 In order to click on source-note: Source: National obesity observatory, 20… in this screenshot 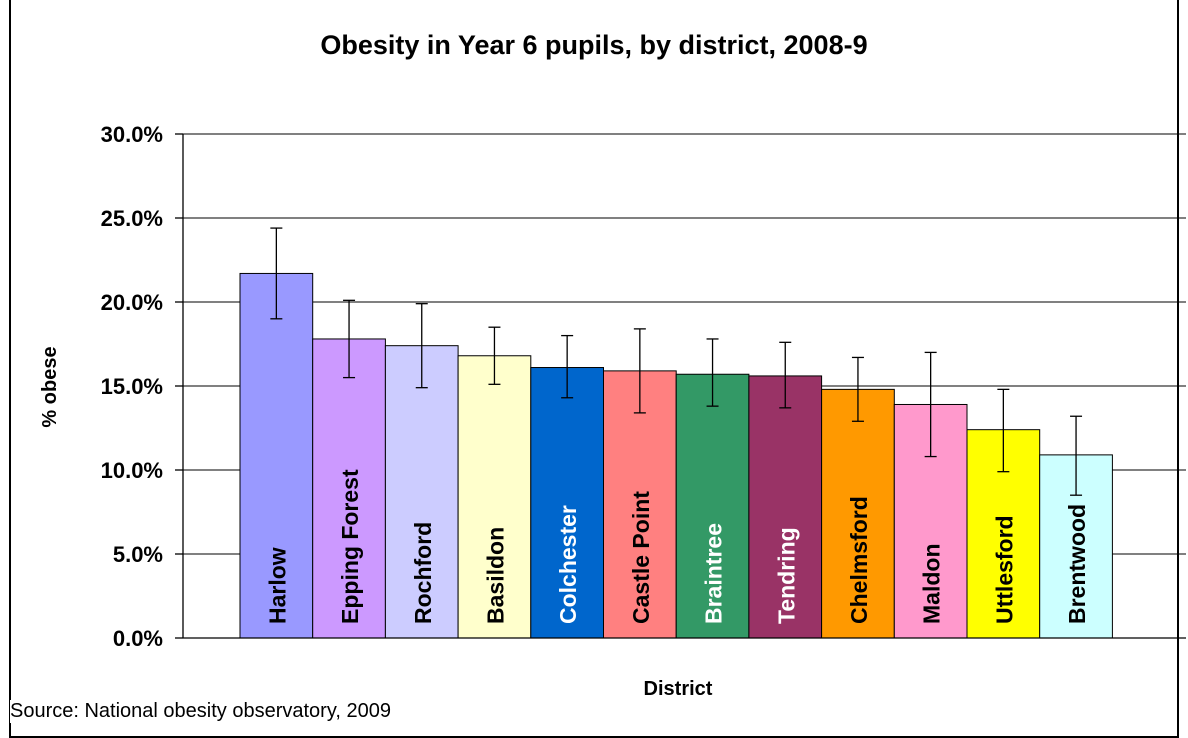, I will do `click(202, 711)`.